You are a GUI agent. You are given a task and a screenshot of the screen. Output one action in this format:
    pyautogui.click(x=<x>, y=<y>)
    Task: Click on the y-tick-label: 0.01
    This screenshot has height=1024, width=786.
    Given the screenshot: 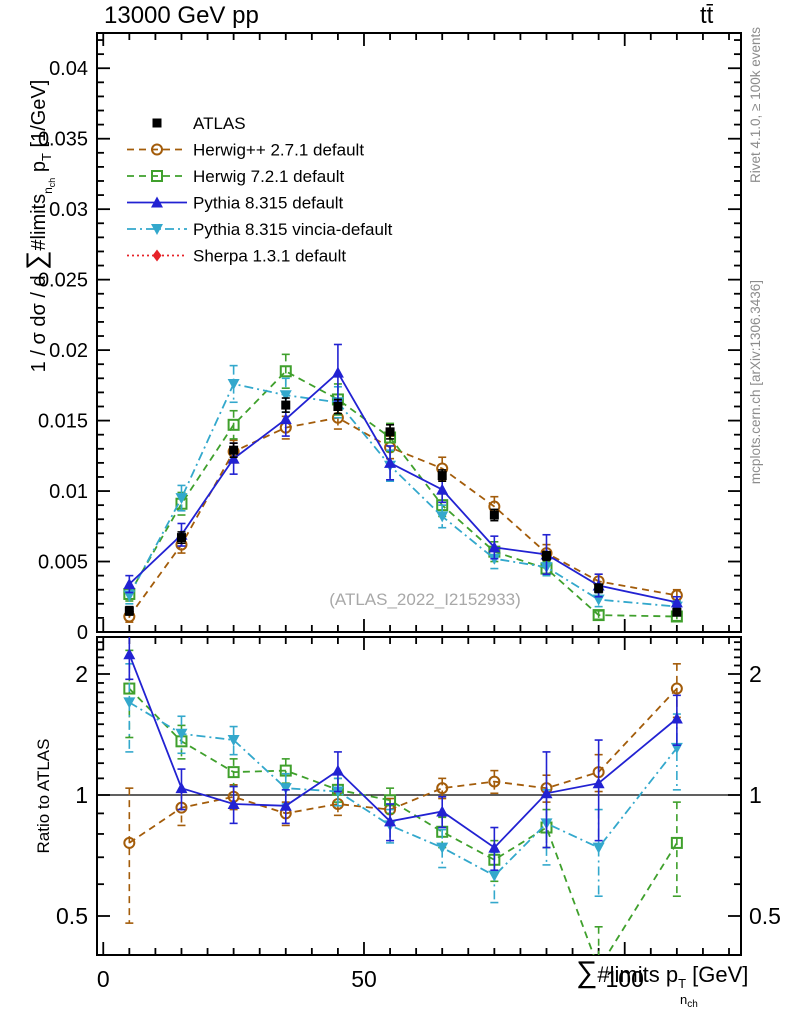 What is the action you would take?
    pyautogui.click(x=68, y=492)
    